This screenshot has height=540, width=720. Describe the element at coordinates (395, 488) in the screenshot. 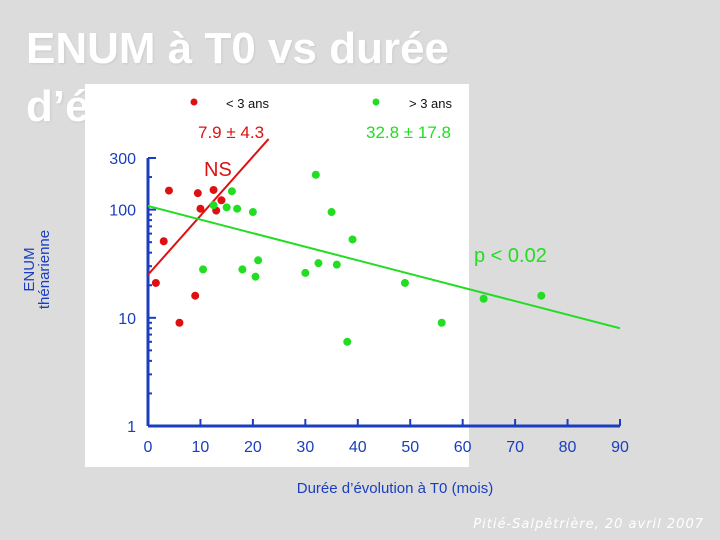

I see `x-axis-label: Durée d’évolution à T0 (mois)` at that location.